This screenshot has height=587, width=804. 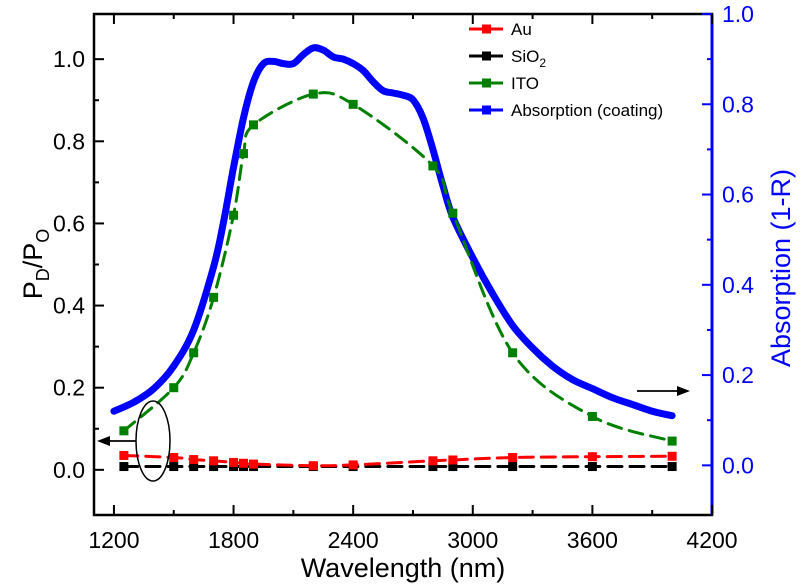 I want to click on x-tick-label: 1200, so click(x=113, y=540).